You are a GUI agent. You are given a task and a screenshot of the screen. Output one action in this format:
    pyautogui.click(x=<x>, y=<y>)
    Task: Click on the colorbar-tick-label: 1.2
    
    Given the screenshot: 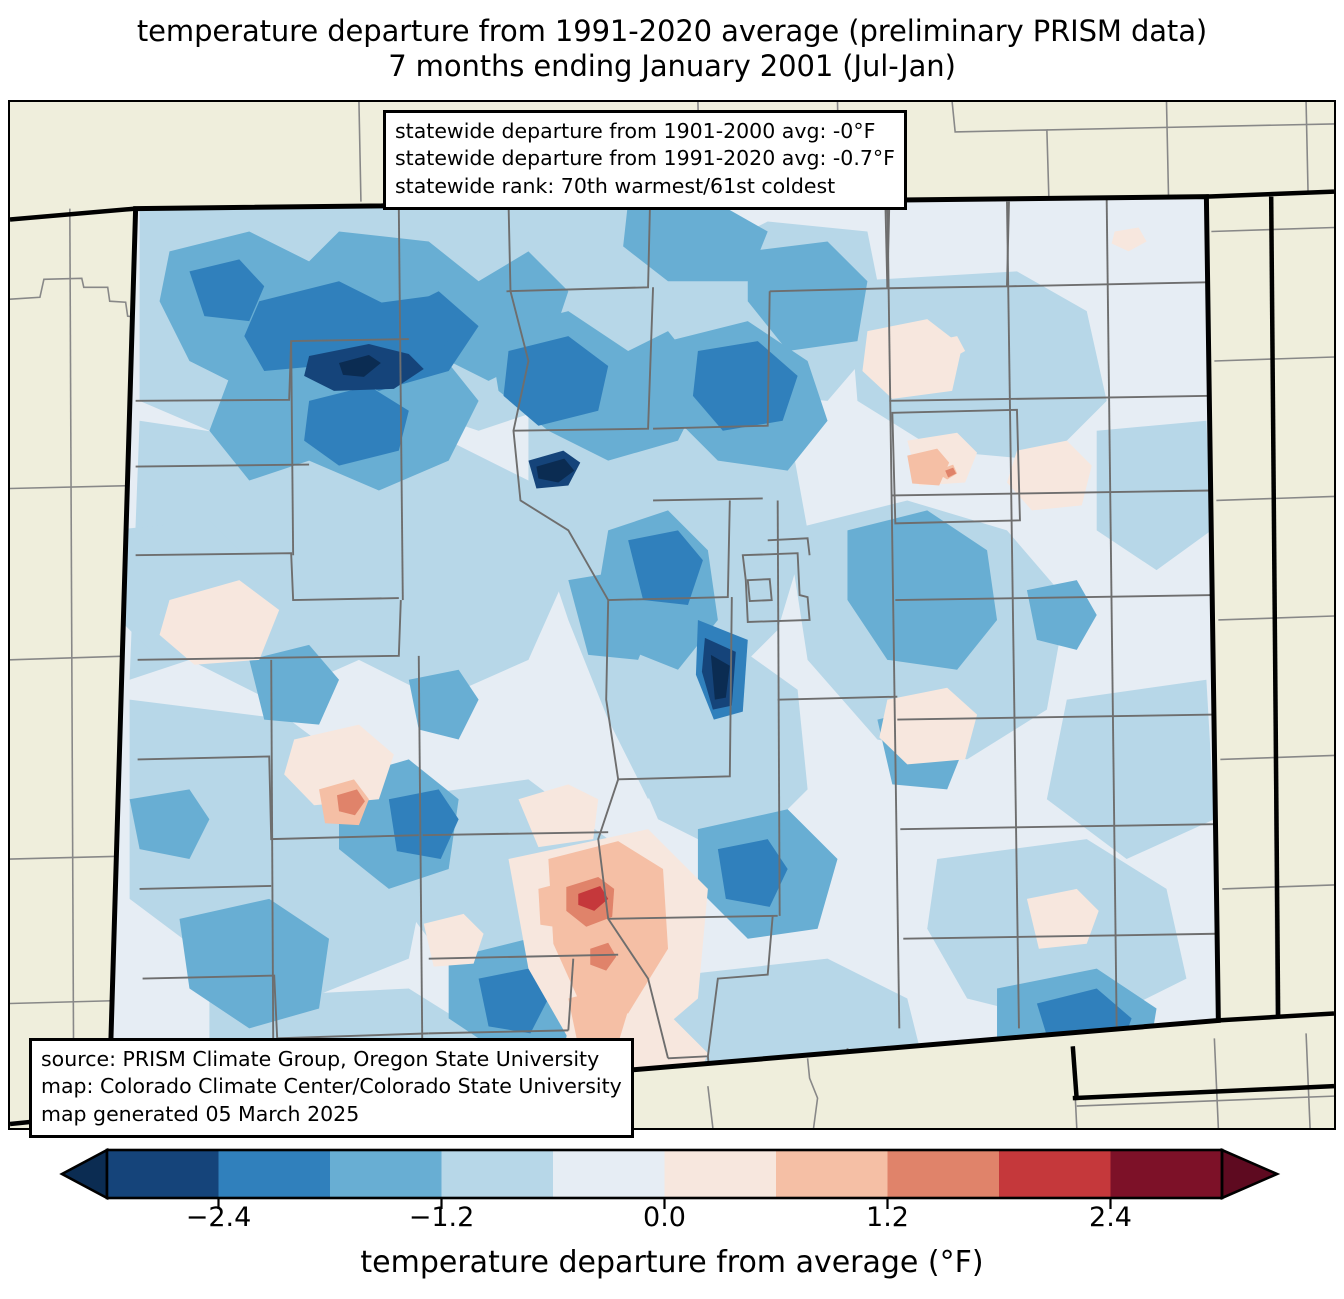 What is the action you would take?
    pyautogui.click(x=887, y=1217)
    